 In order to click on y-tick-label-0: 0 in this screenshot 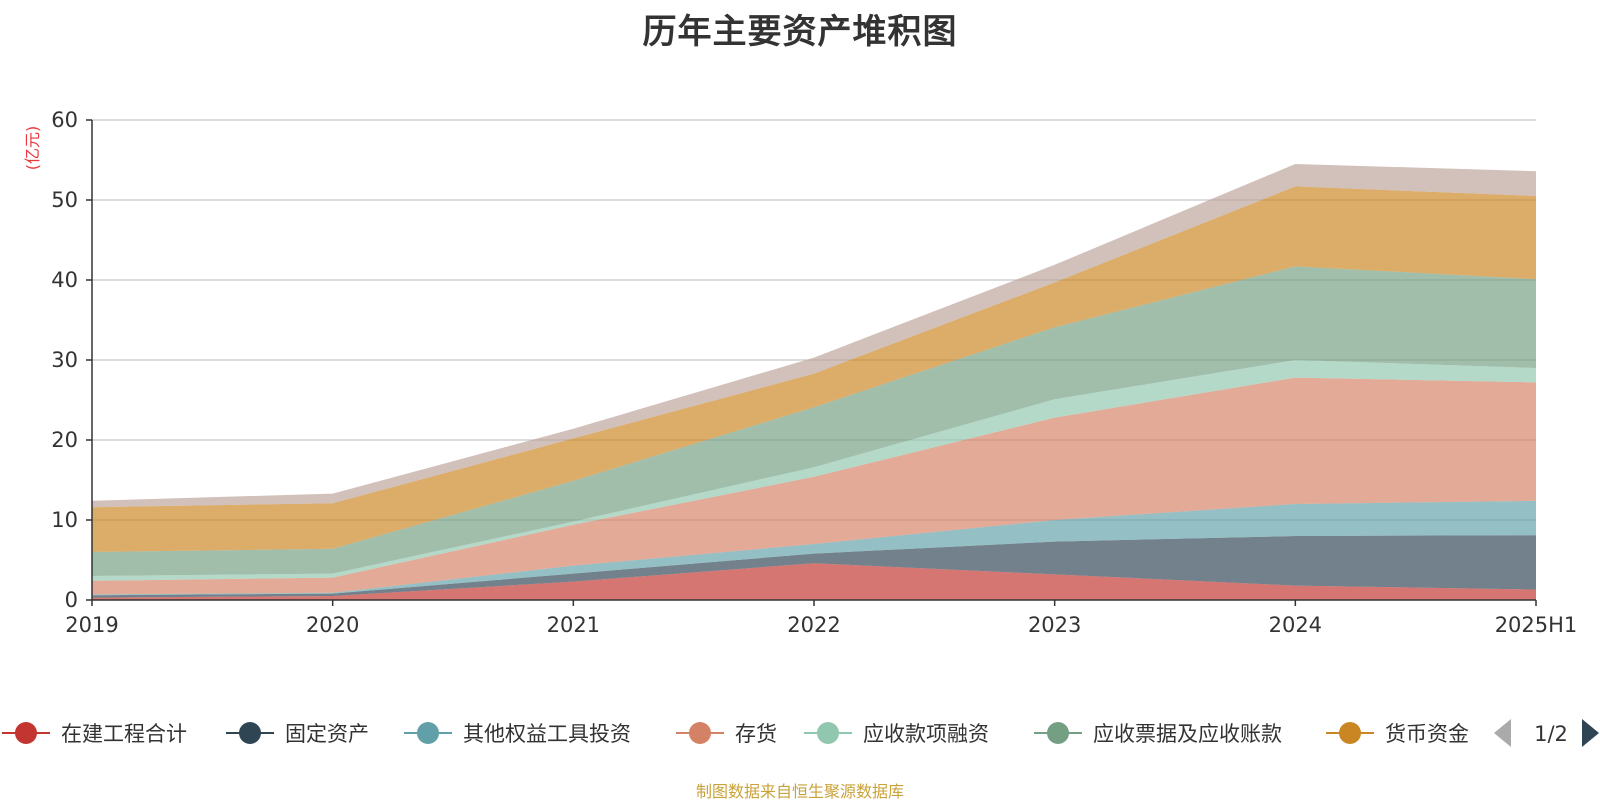, I will do `click(71, 600)`.